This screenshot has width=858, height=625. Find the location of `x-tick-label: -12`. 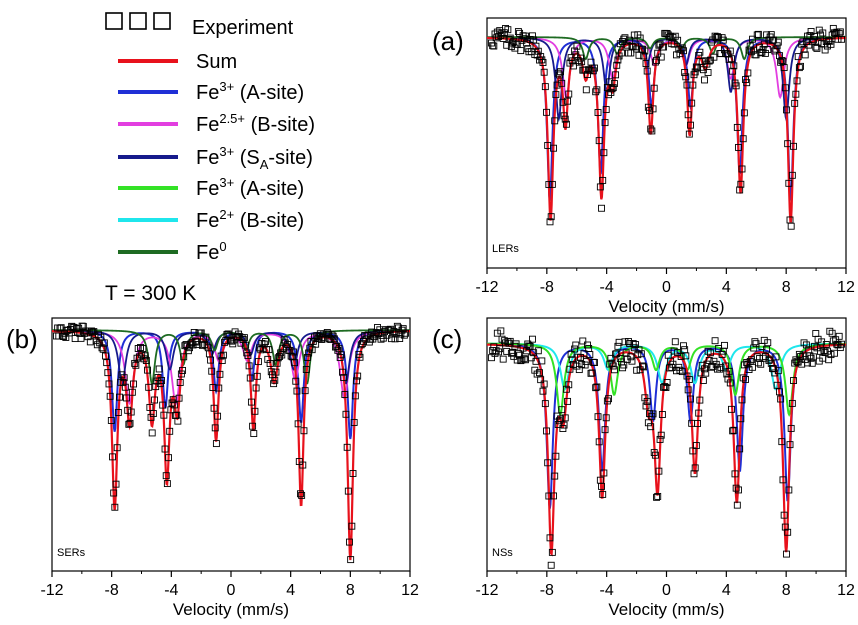

x-tick-label: -12 is located at coordinates (486, 287).